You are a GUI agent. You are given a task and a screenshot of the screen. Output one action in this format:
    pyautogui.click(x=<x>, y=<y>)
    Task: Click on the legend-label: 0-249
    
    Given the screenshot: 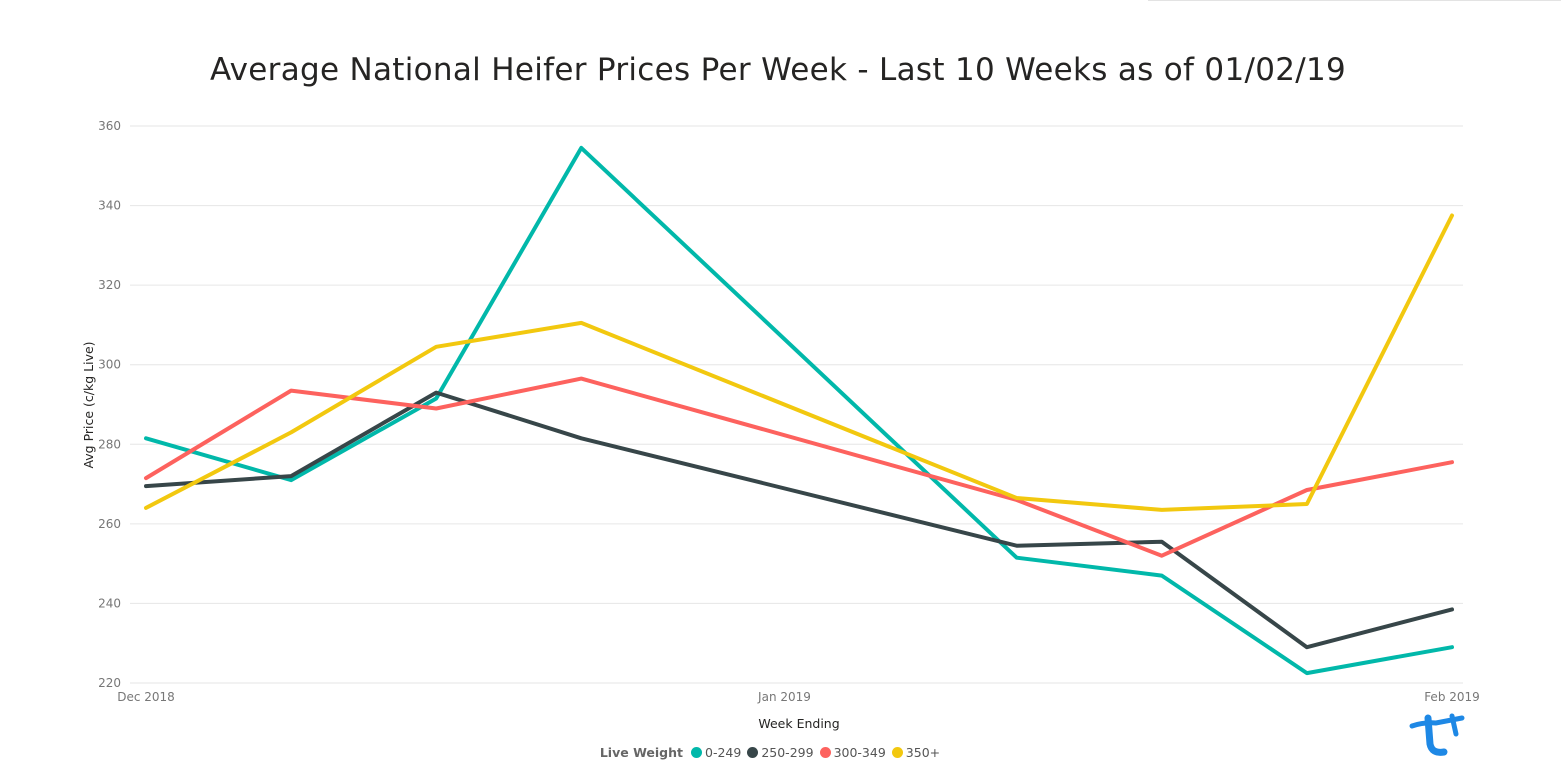 What is the action you would take?
    pyautogui.click(x=723, y=752)
    